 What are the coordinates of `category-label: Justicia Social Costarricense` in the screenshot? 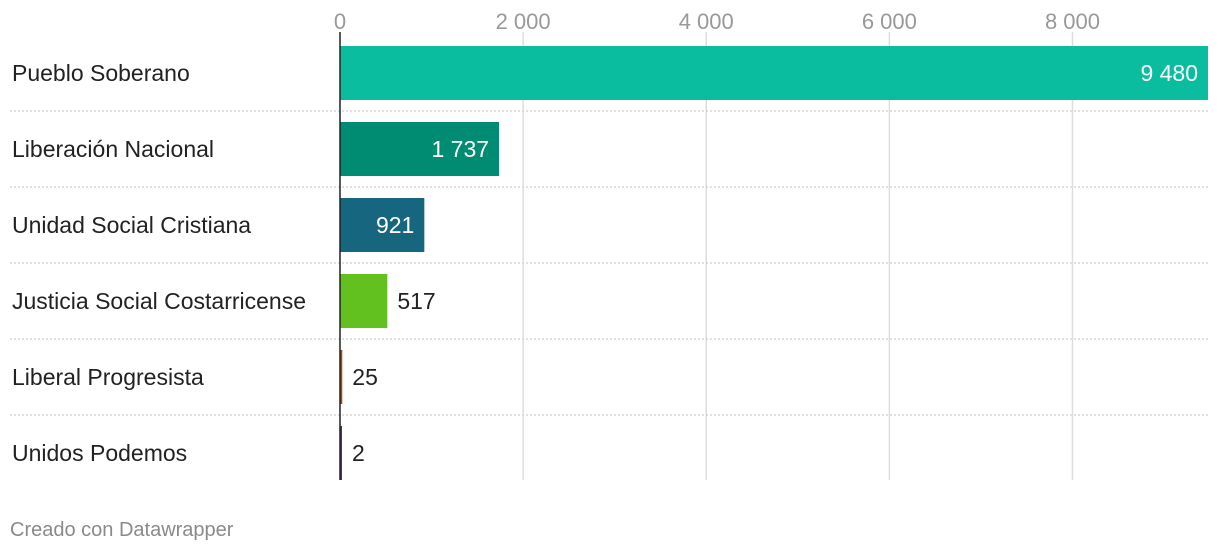 It's located at (159, 301).